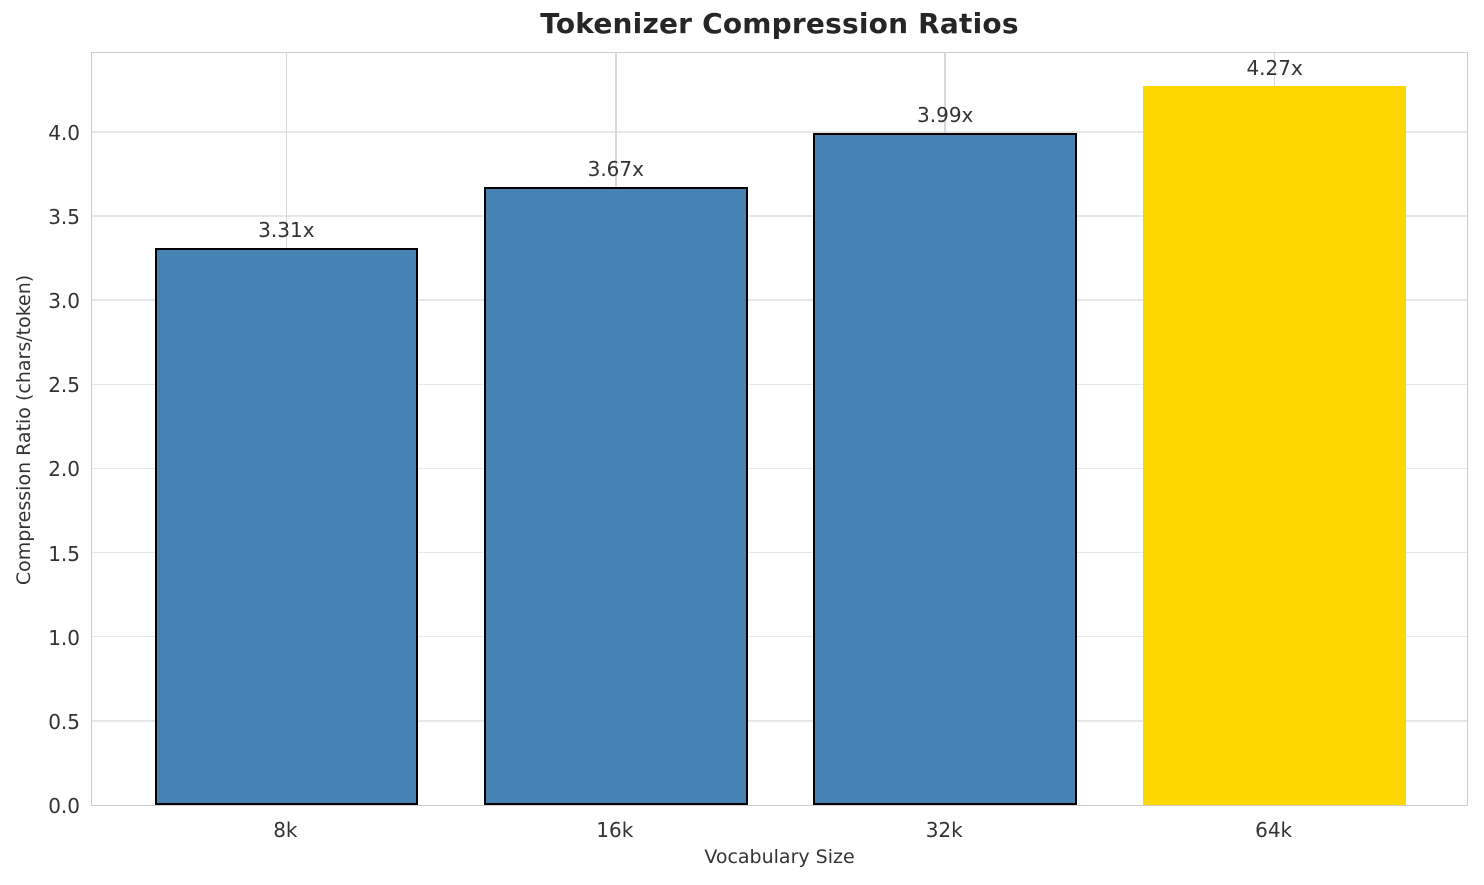 This screenshot has height=885, width=1484. What do you see at coordinates (1274, 68) in the screenshot?
I see `bar-value-label: 4.27x` at bounding box center [1274, 68].